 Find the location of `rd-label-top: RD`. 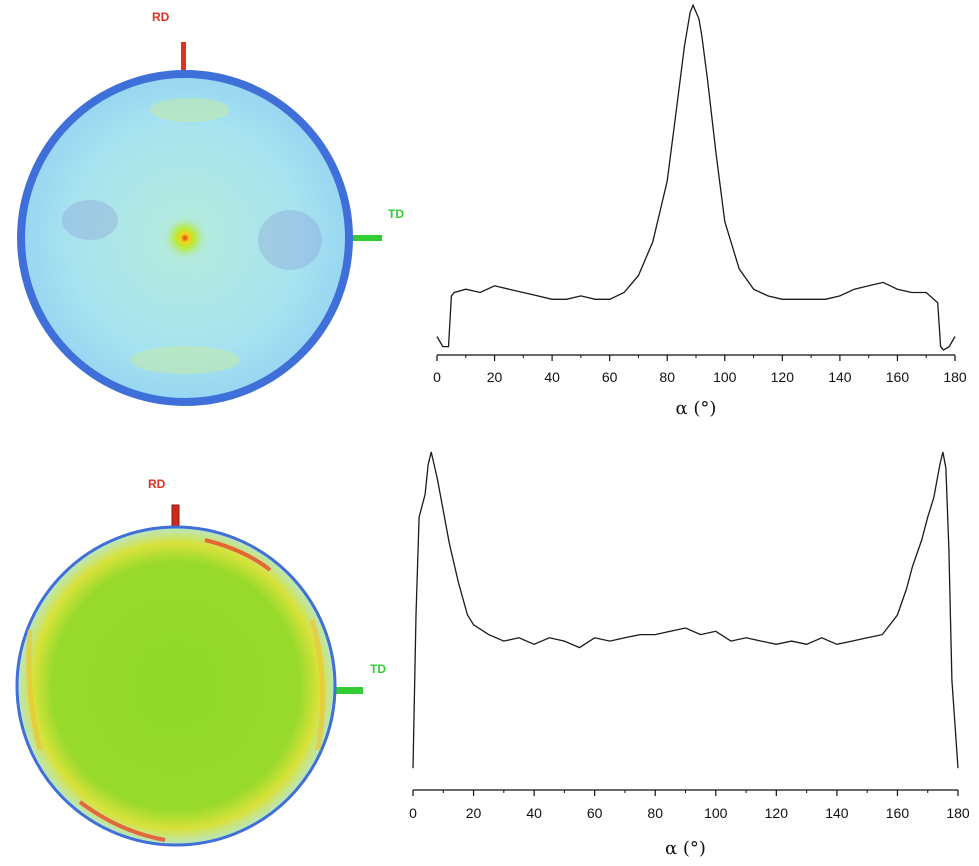

rd-label-top: RD is located at coordinates (161, 17).